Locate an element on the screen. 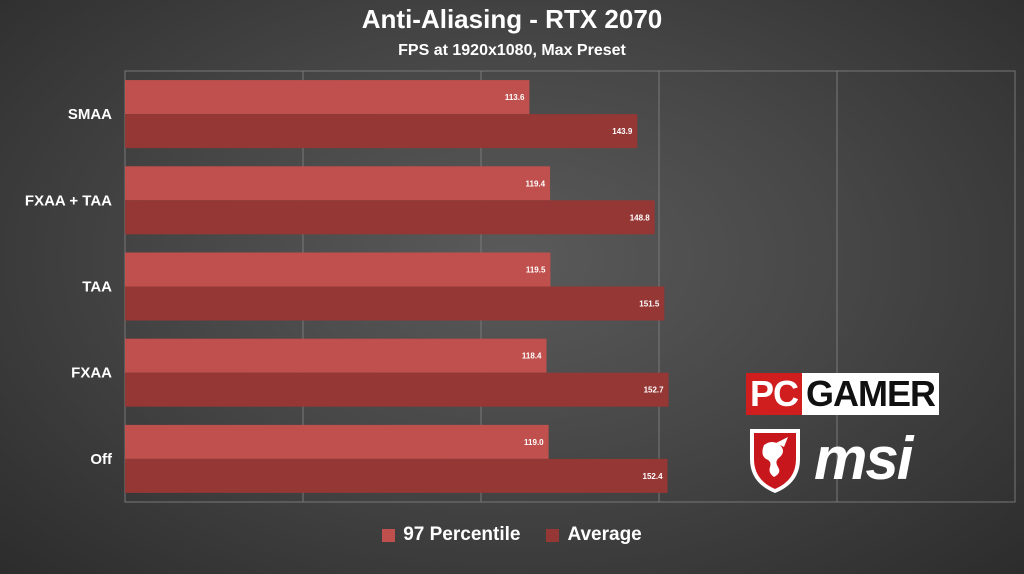  data-label: 143.9 is located at coordinates (622, 131).